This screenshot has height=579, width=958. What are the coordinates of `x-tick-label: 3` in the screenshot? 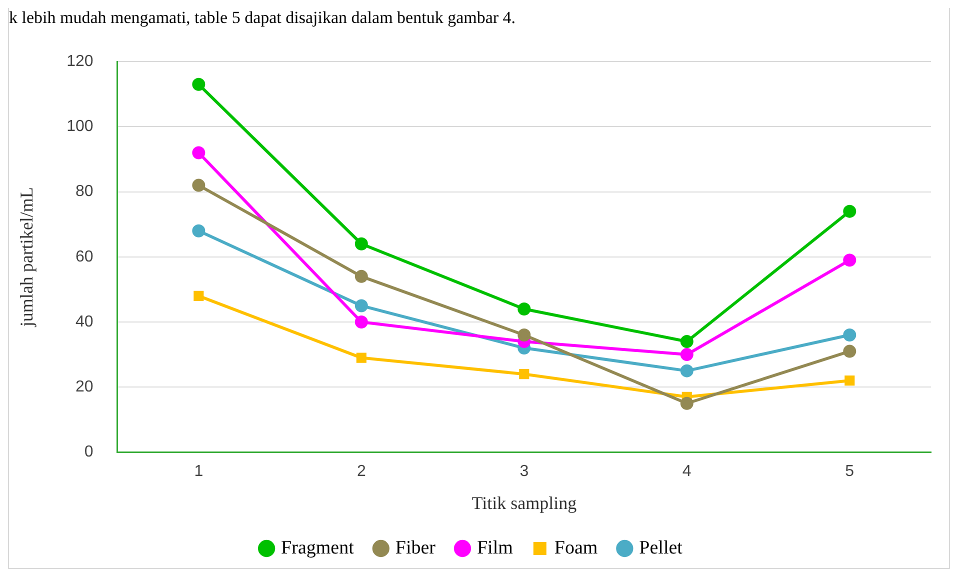 It's located at (524, 471).